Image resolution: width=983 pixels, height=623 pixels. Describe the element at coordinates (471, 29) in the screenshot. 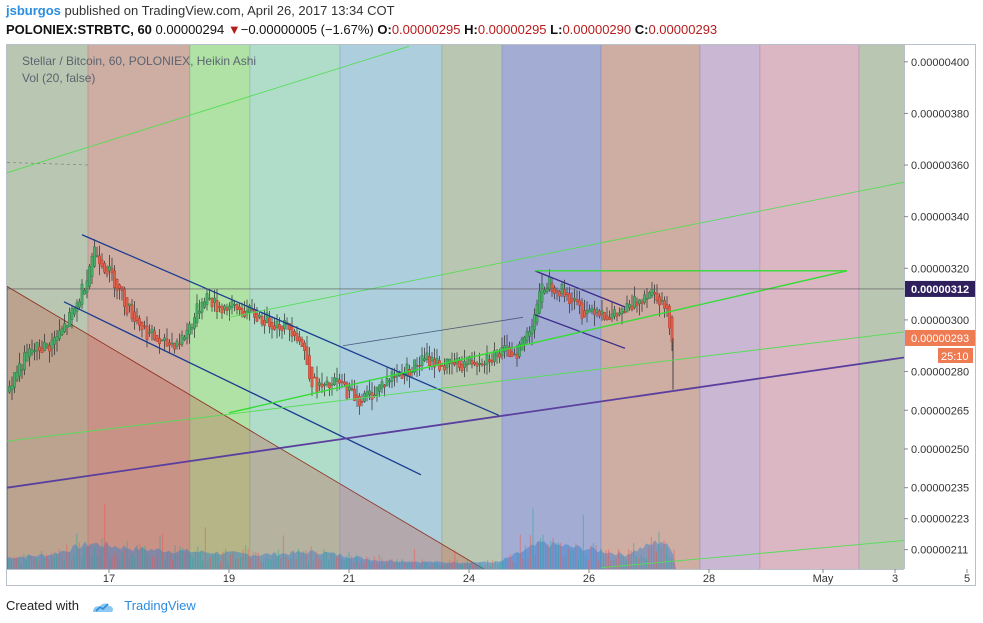

I see `high-label: H:` at that location.